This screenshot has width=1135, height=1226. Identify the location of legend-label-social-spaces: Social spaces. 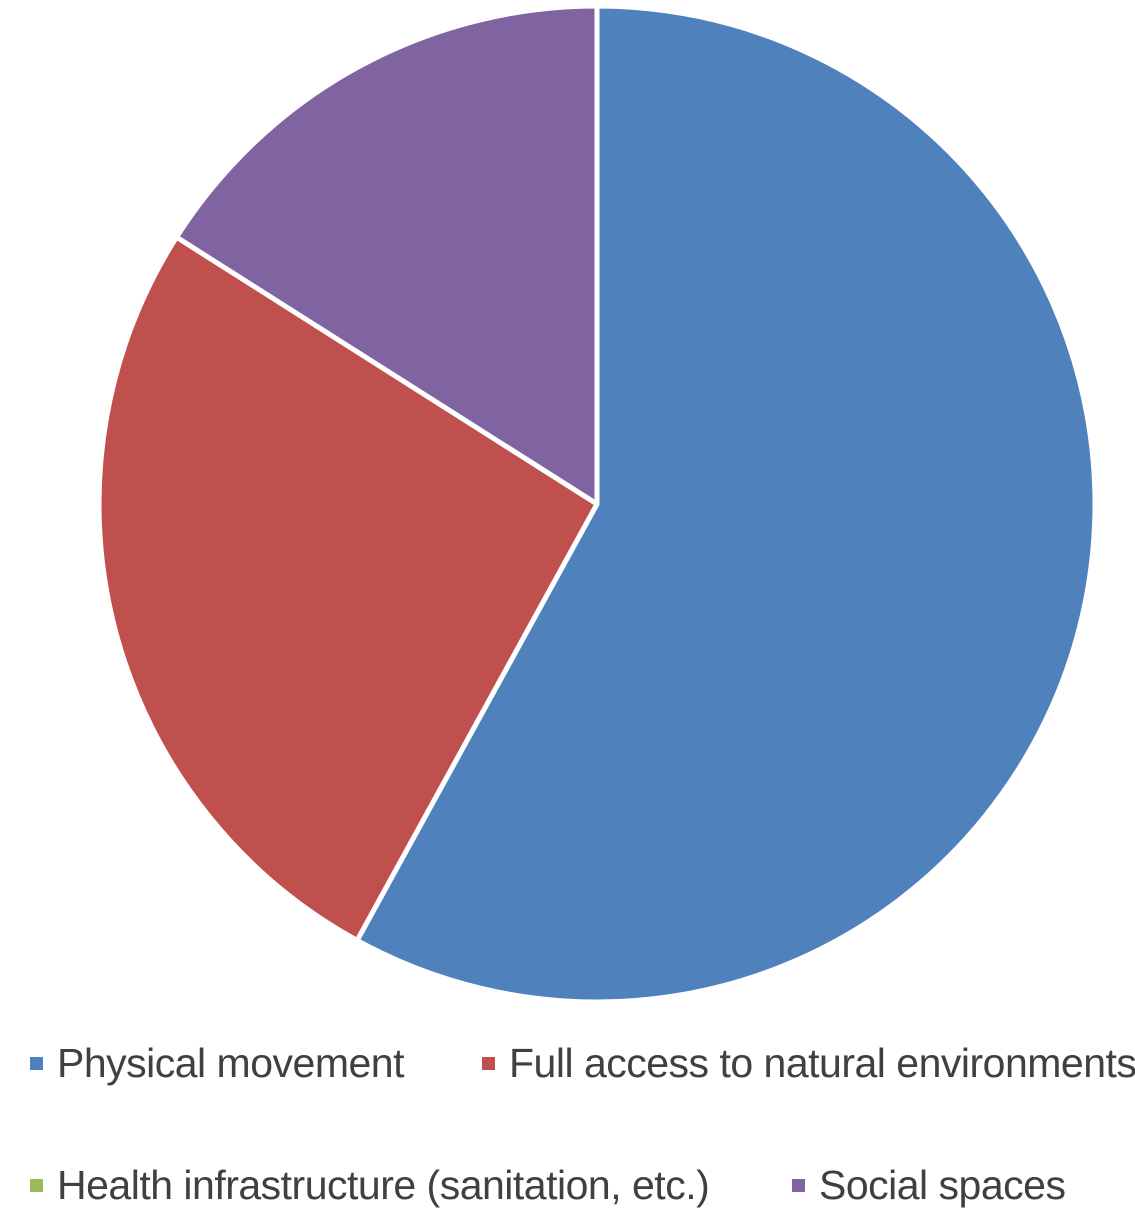
(942, 1185).